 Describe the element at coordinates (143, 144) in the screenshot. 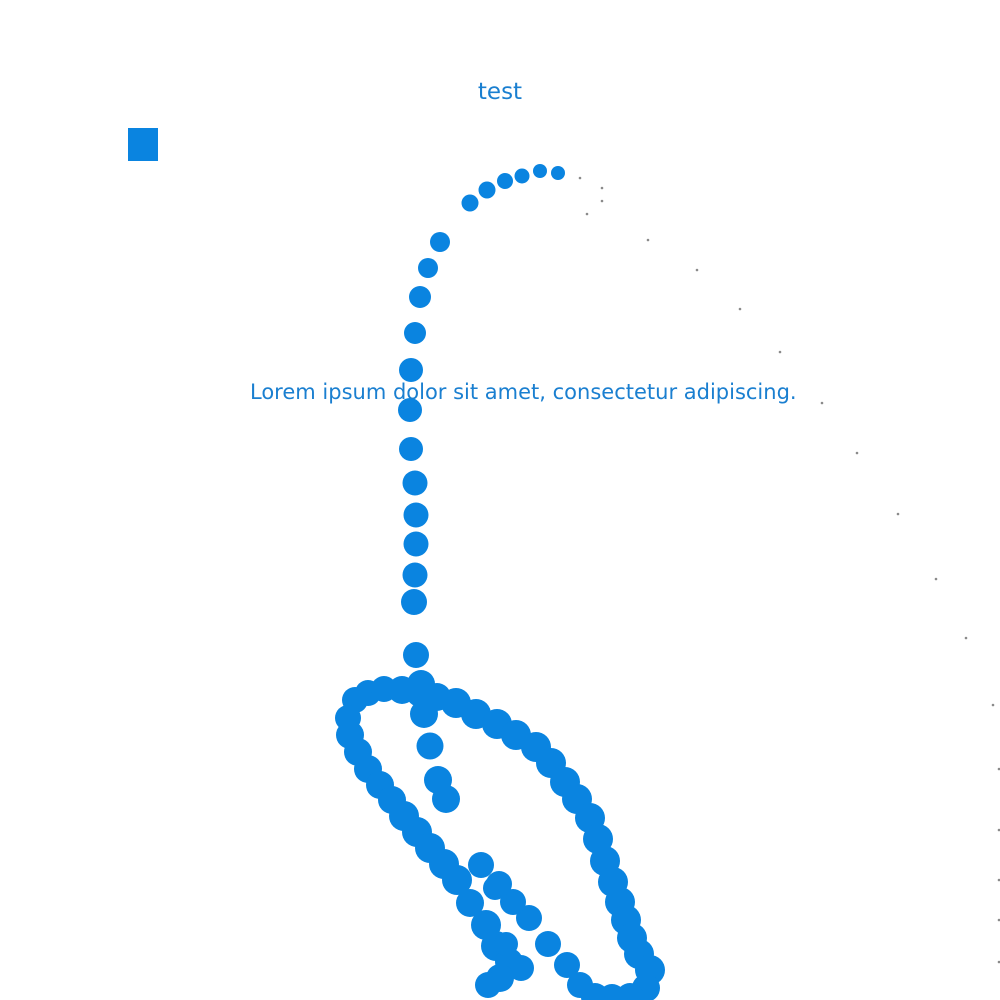

I see `color-swatch` at that location.